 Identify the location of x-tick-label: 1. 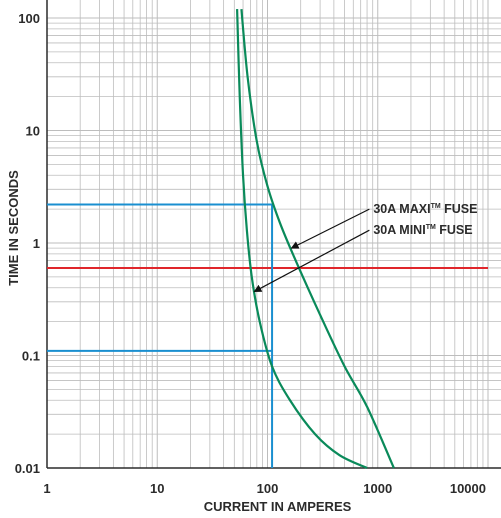
(46, 488).